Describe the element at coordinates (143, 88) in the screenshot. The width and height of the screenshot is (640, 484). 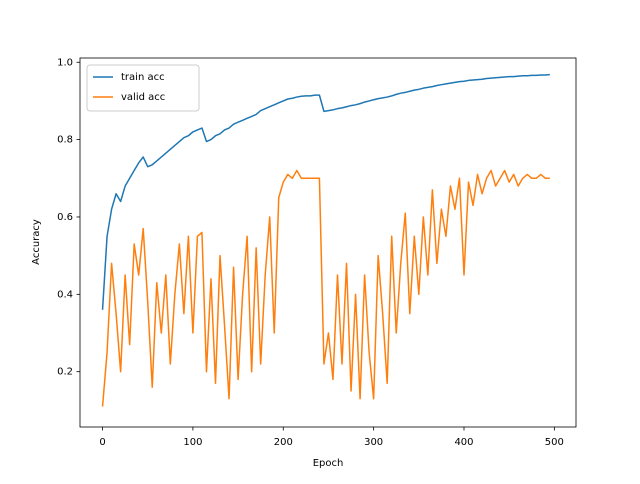
I see `legend-box` at that location.